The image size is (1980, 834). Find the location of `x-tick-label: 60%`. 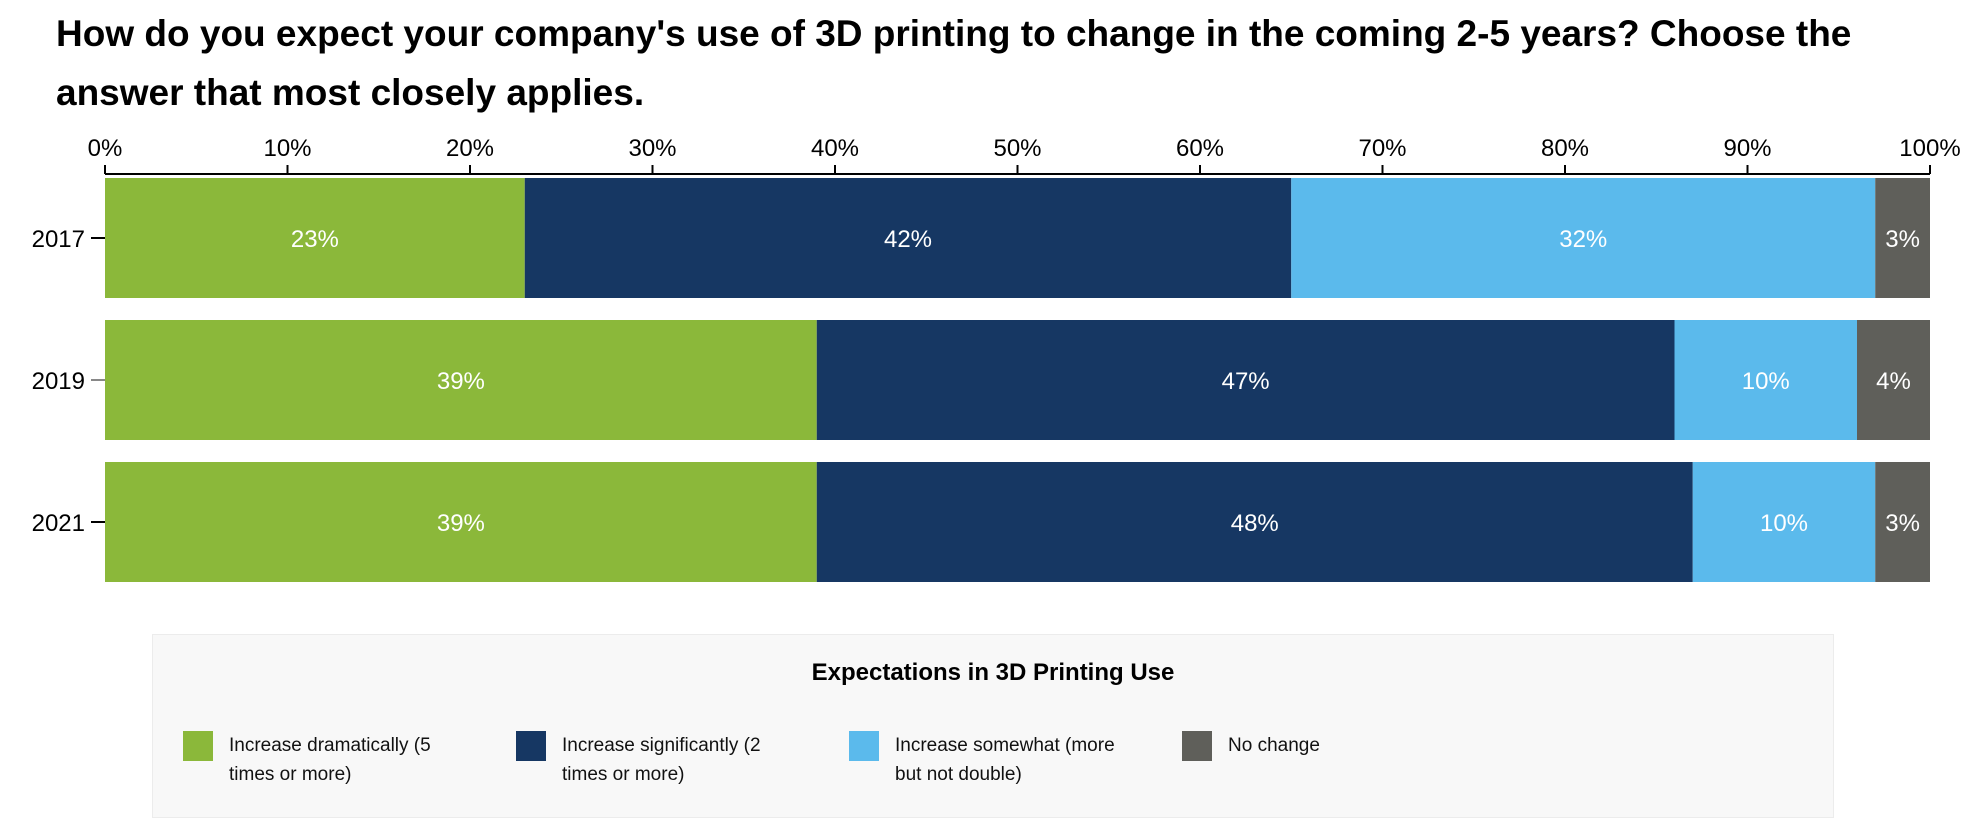

x-tick-label: 60% is located at coordinates (1200, 148).